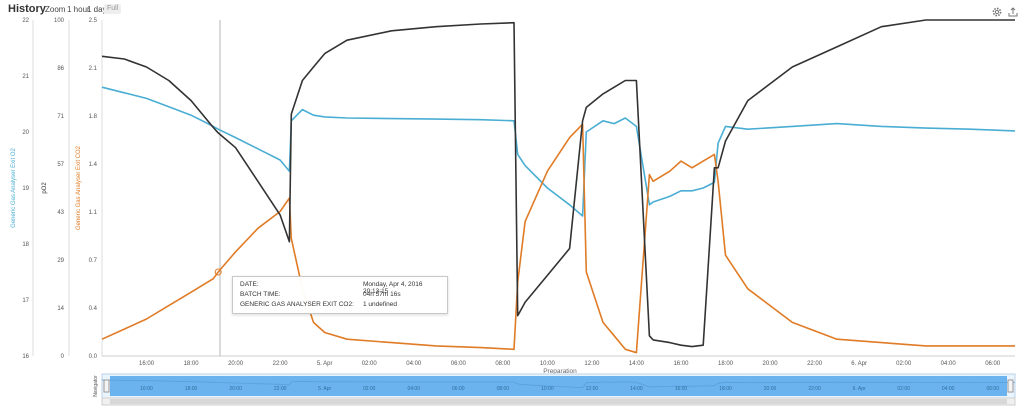 The width and height of the screenshot is (1024, 409). Describe the element at coordinates (382, 294) in the screenshot. I see `tooltip-batch-value: 04h 57m 16s` at that location.